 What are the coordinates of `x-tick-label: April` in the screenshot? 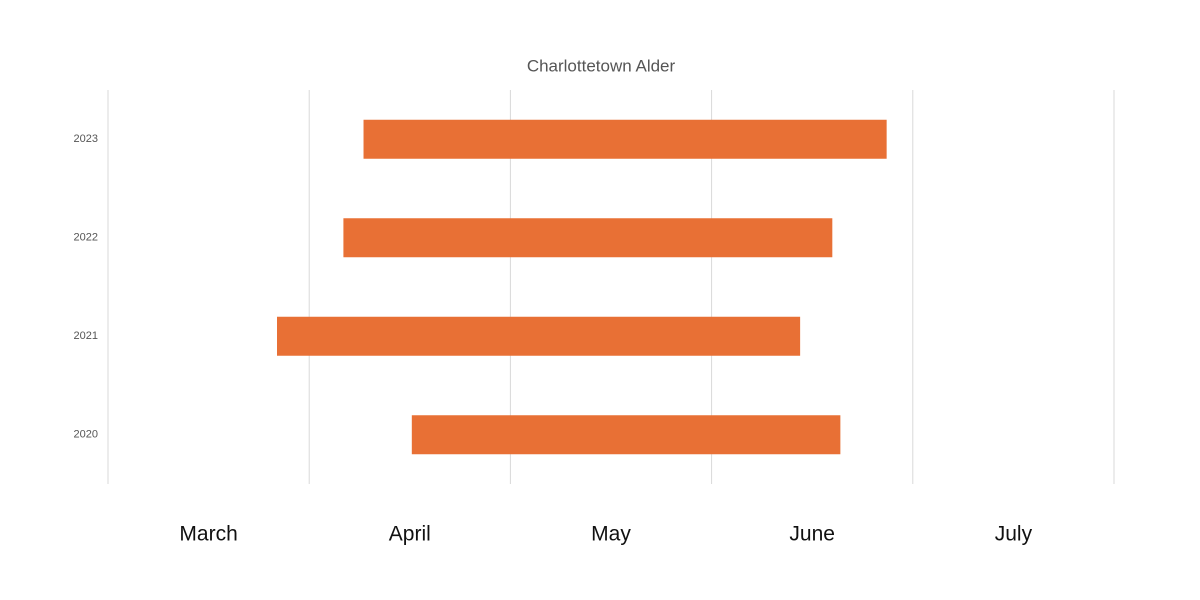 It's located at (410, 534).